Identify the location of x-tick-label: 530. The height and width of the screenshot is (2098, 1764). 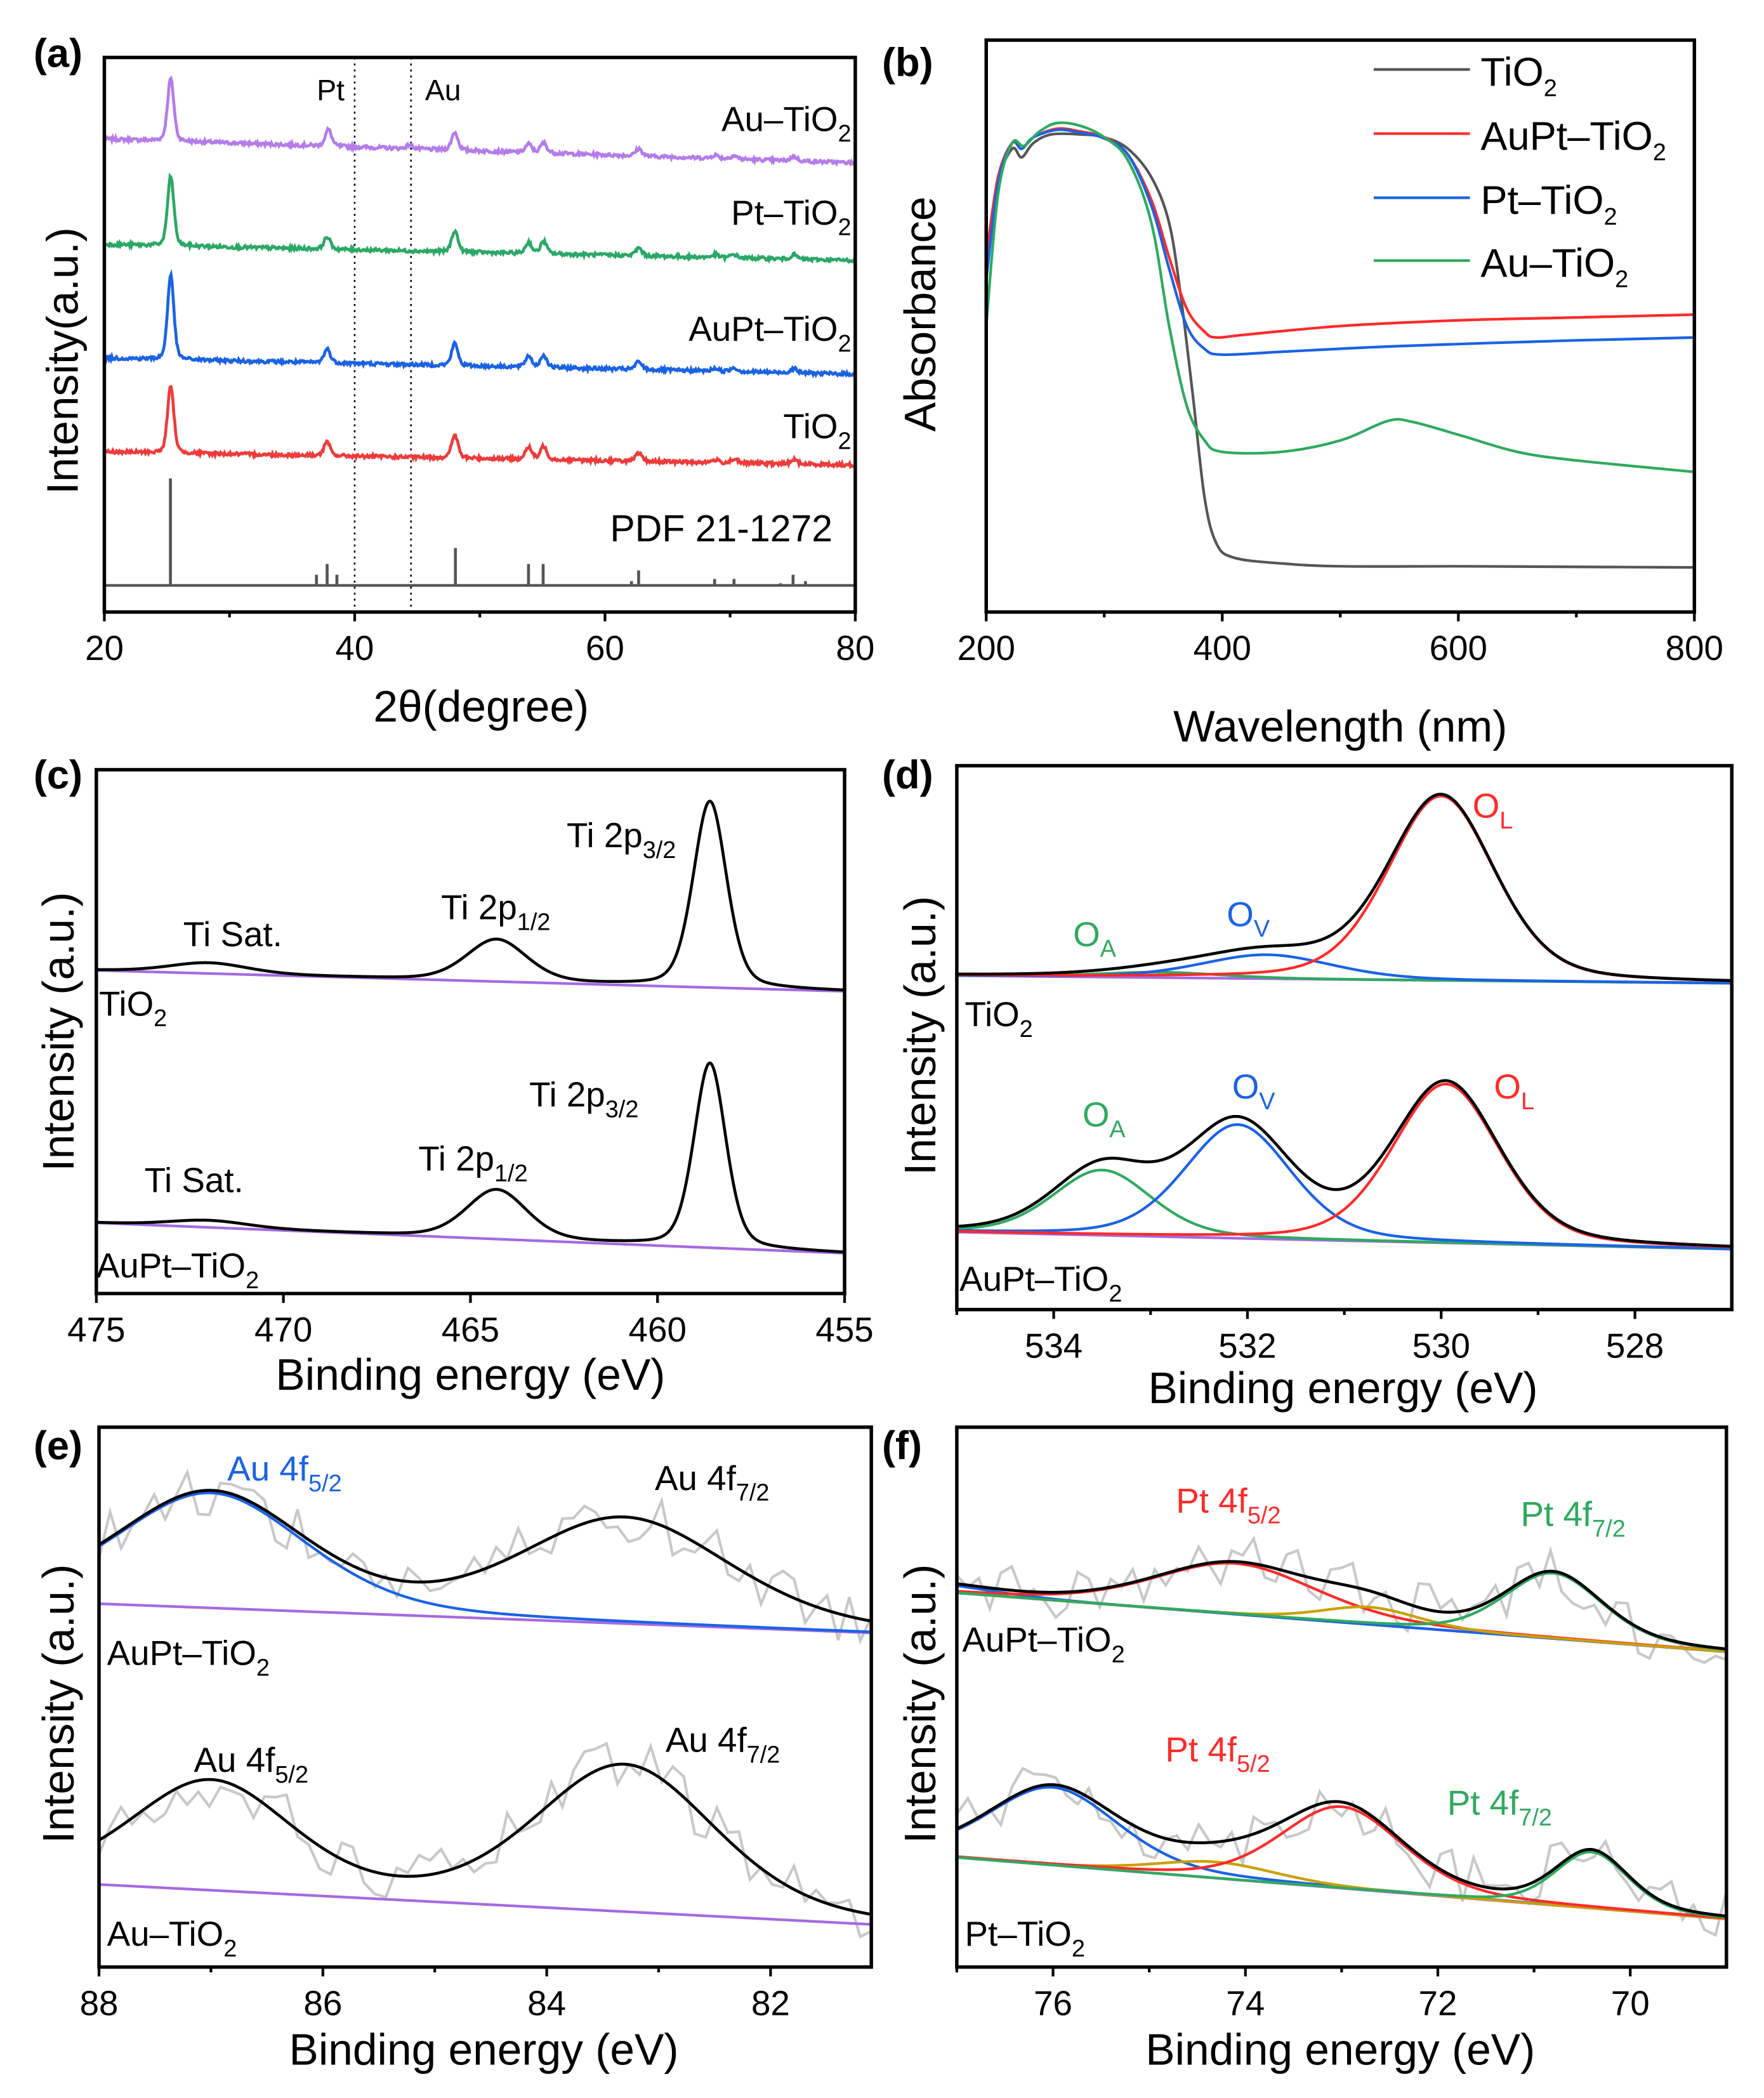
(1441, 1345).